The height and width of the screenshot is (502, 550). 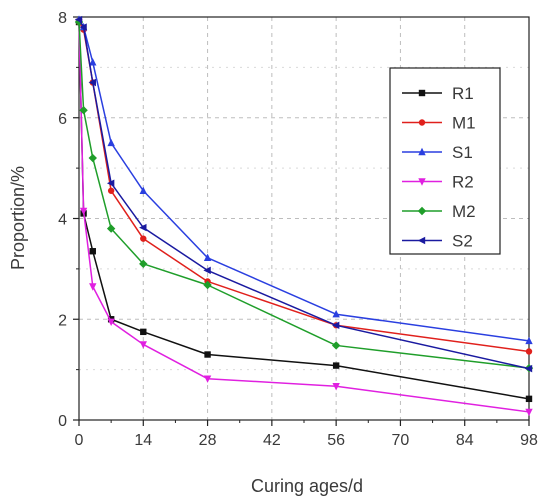 I want to click on legend-label-r2: R2, so click(x=463, y=182).